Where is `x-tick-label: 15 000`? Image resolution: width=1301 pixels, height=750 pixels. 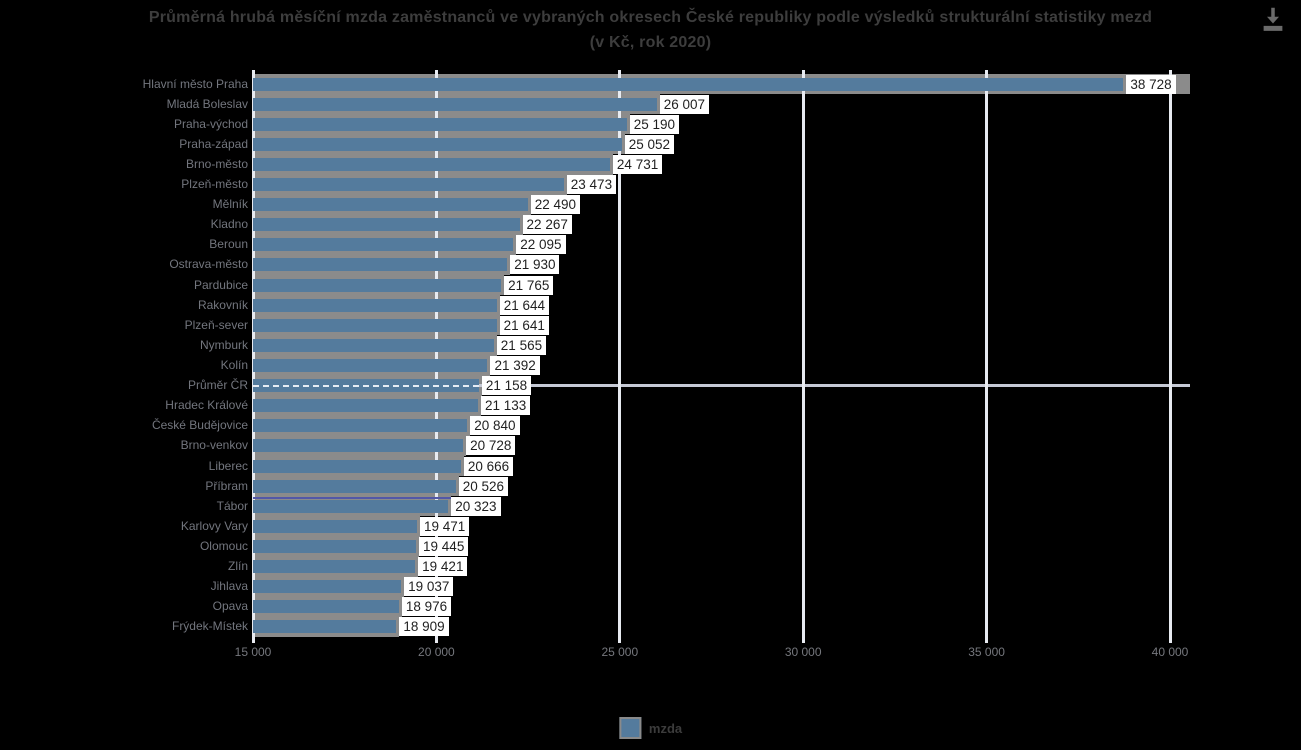 x-tick-label: 15 000 is located at coordinates (253, 652).